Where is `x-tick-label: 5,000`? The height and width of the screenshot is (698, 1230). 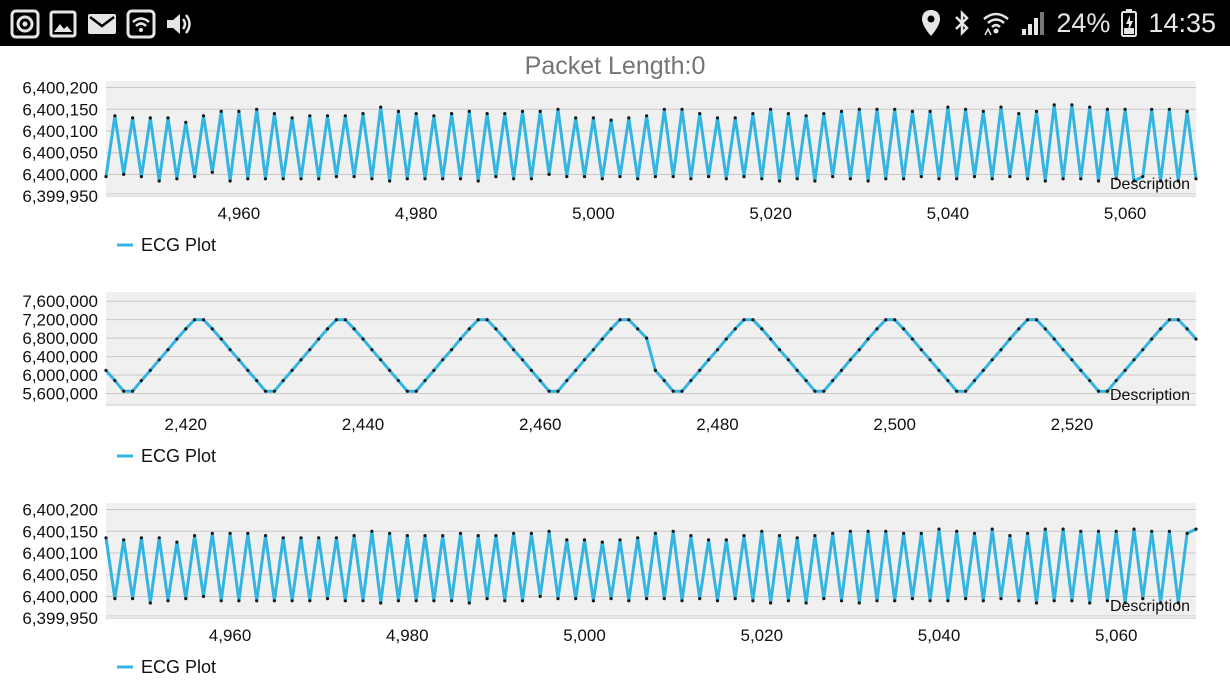
x-tick-label: 5,000 is located at coordinates (584, 635).